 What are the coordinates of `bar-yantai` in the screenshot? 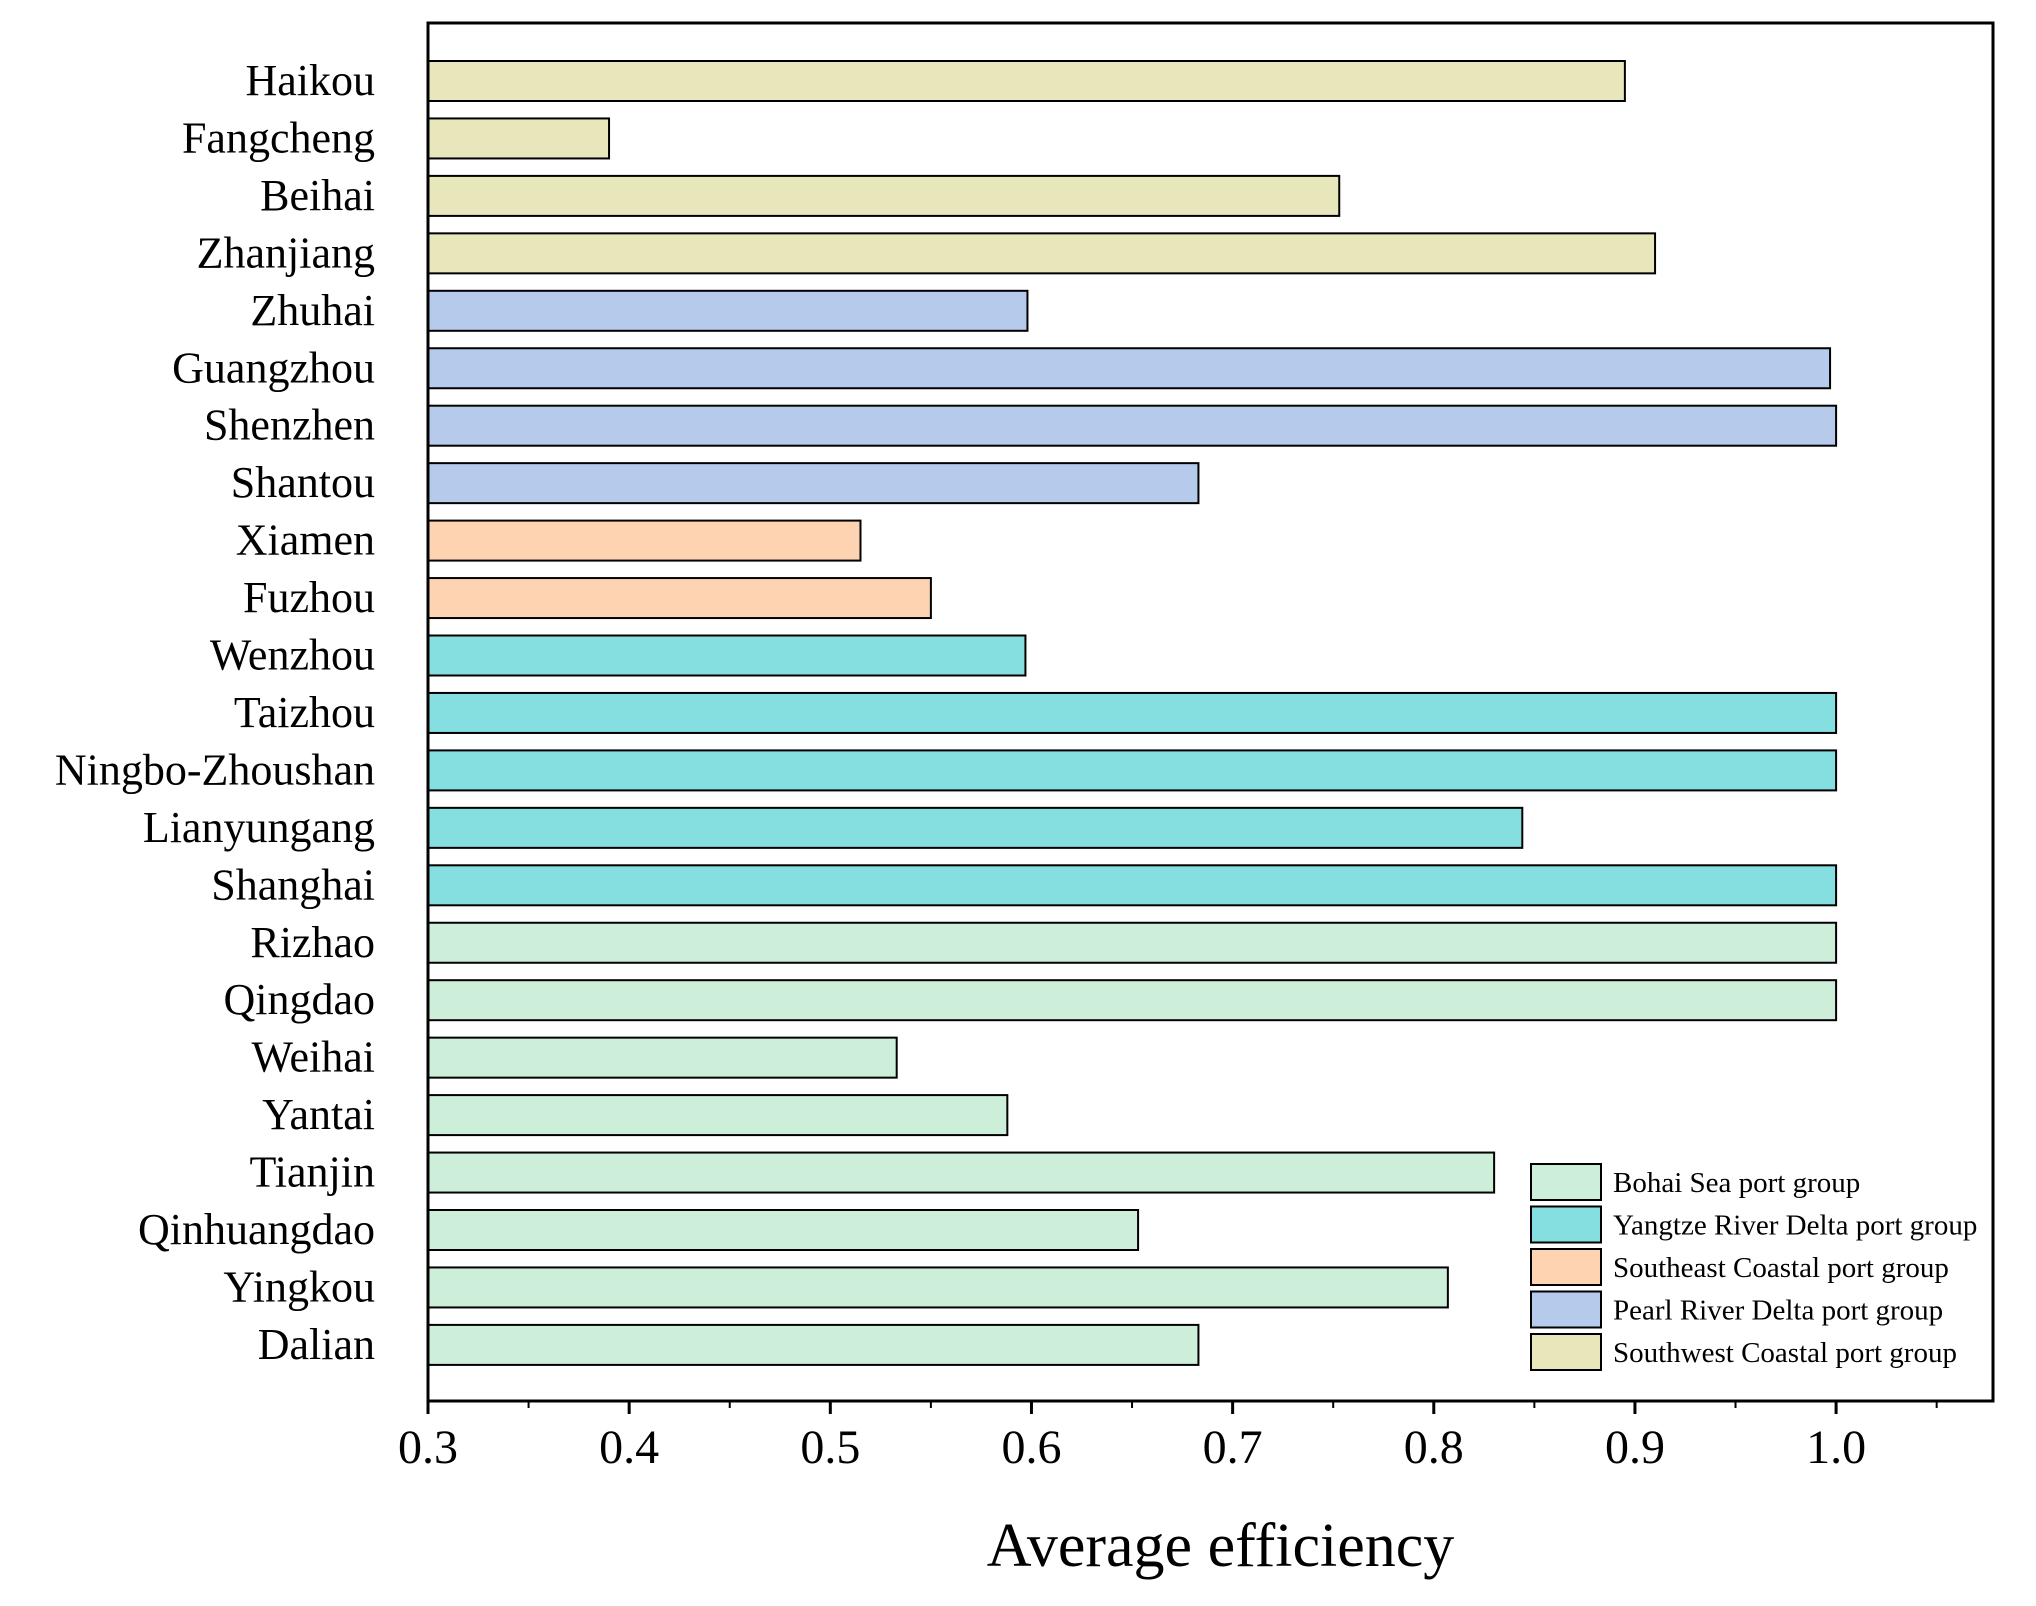 It's located at (718, 1115).